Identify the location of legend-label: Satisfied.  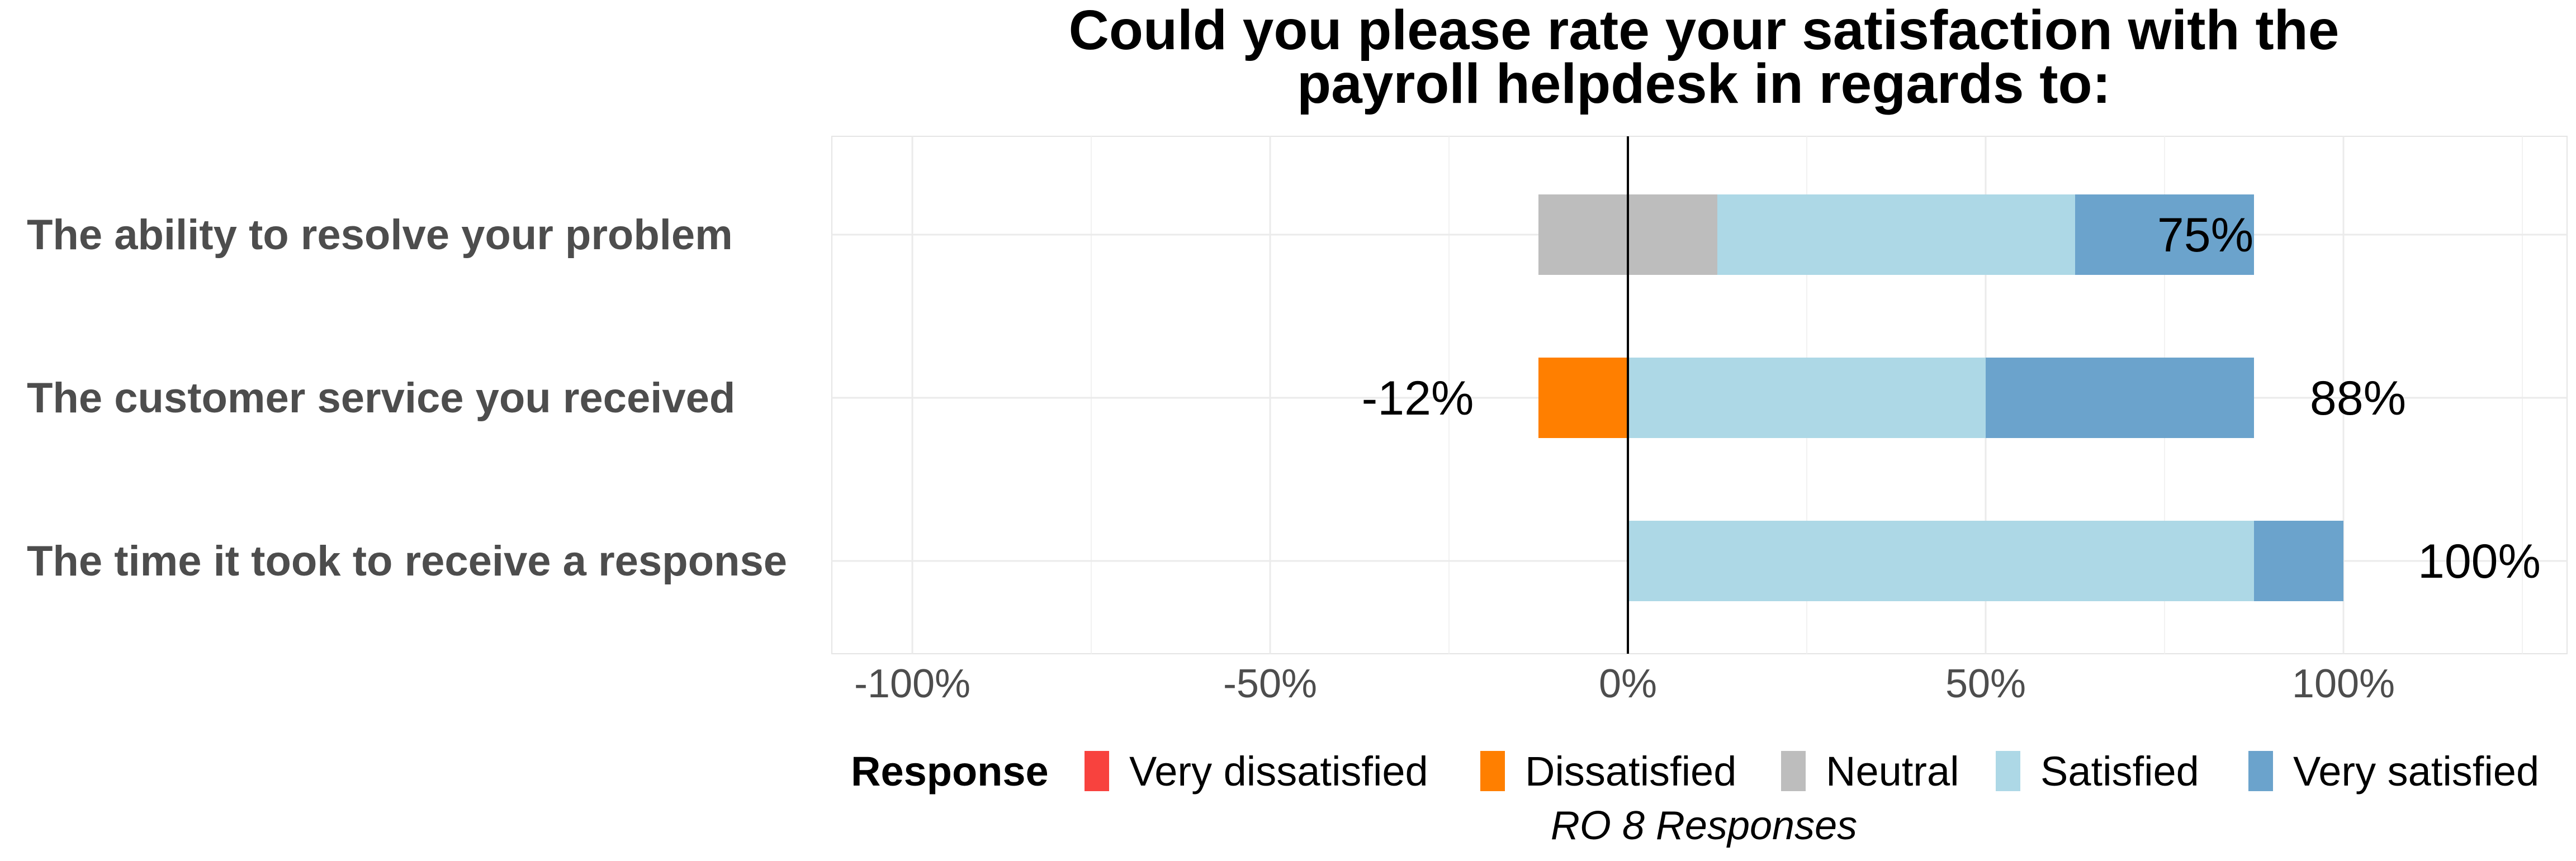
(2119, 772).